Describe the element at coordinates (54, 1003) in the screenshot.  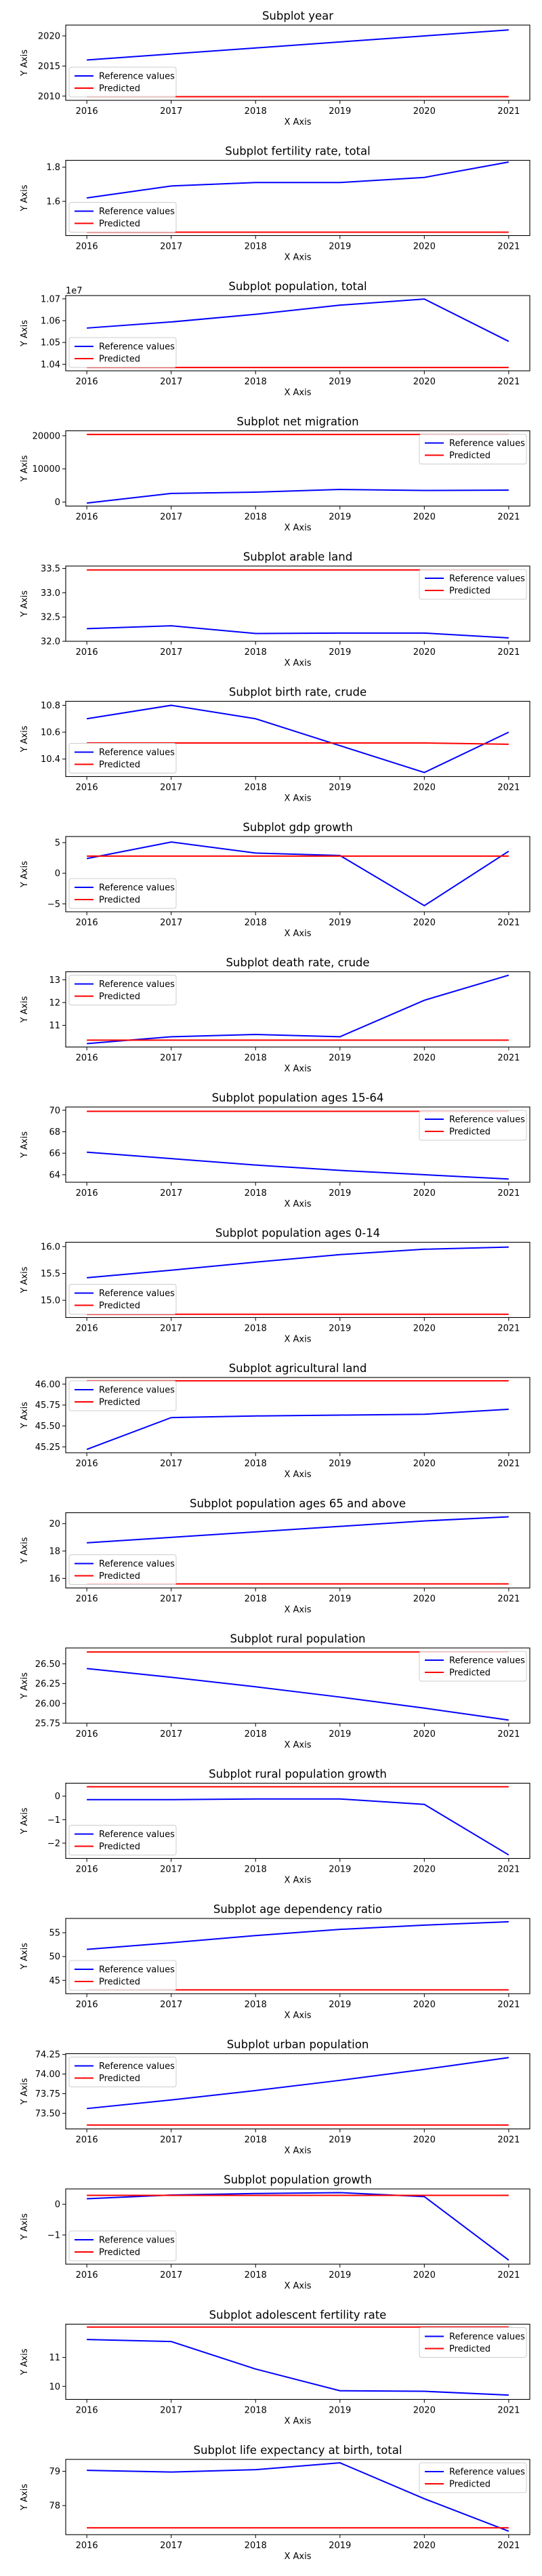
I see `y-tick-label: 12` at that location.